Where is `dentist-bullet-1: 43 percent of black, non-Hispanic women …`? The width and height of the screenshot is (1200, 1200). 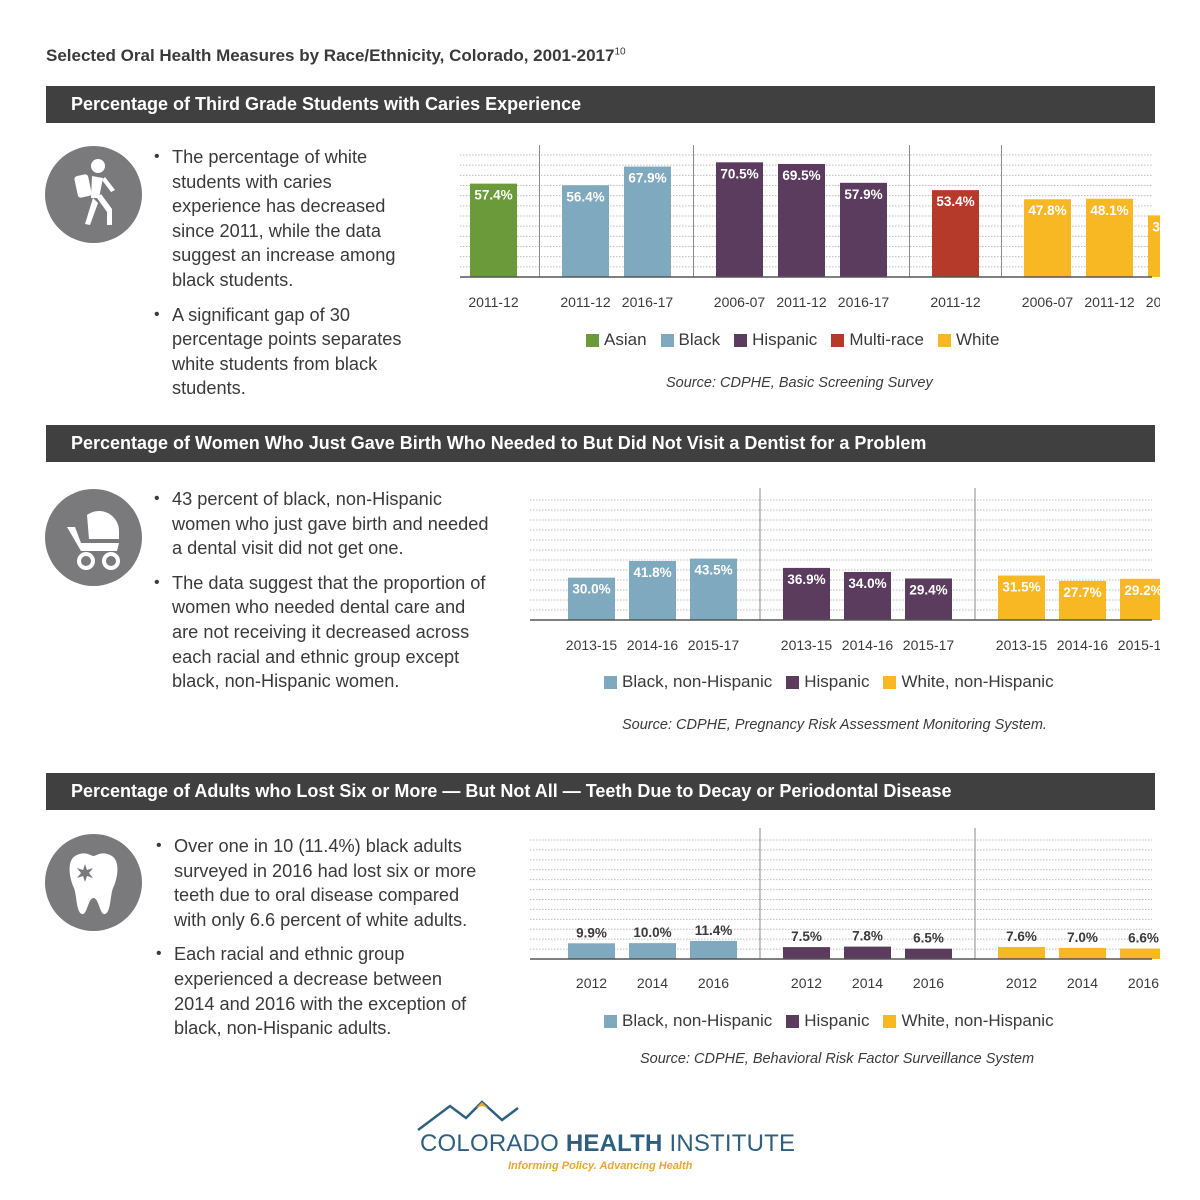
dentist-bullet-1: 43 percent of black, non-Hispanic women … is located at coordinates (320, 524).